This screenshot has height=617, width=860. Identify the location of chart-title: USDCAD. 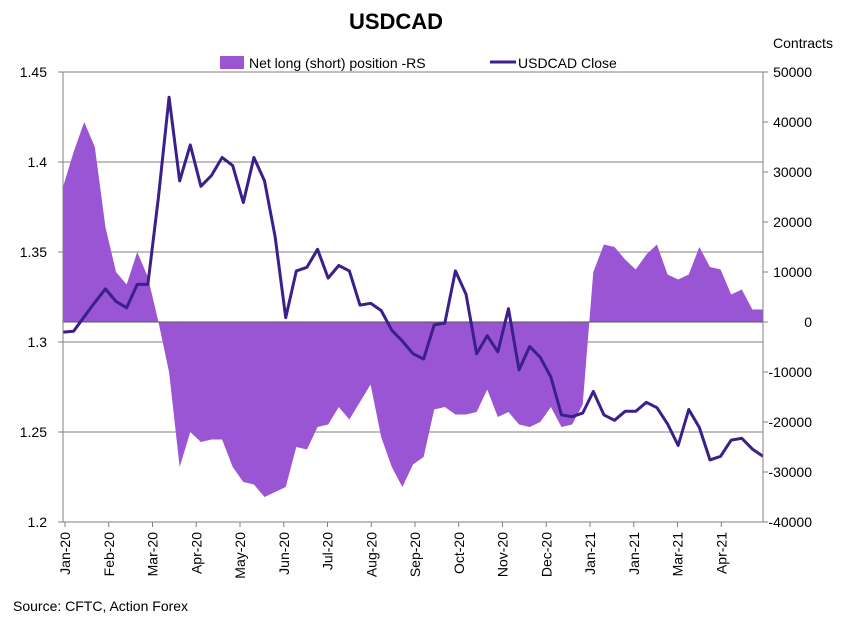
(396, 21).